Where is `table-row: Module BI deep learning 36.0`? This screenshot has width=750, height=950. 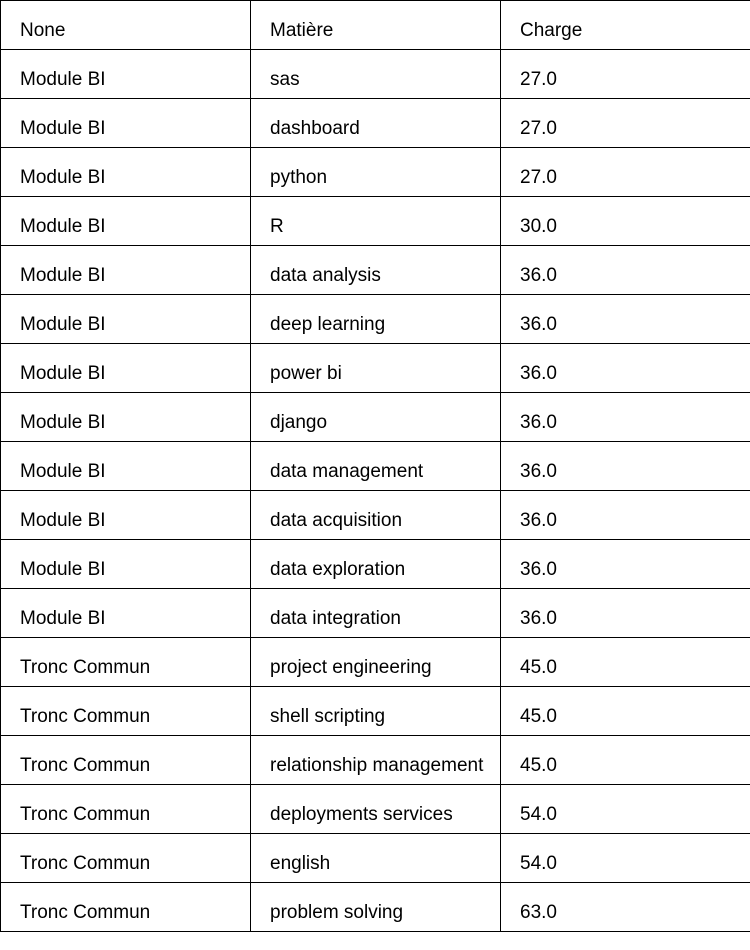
table-row: Module BI deep learning 36.0 is located at coordinates (375, 319).